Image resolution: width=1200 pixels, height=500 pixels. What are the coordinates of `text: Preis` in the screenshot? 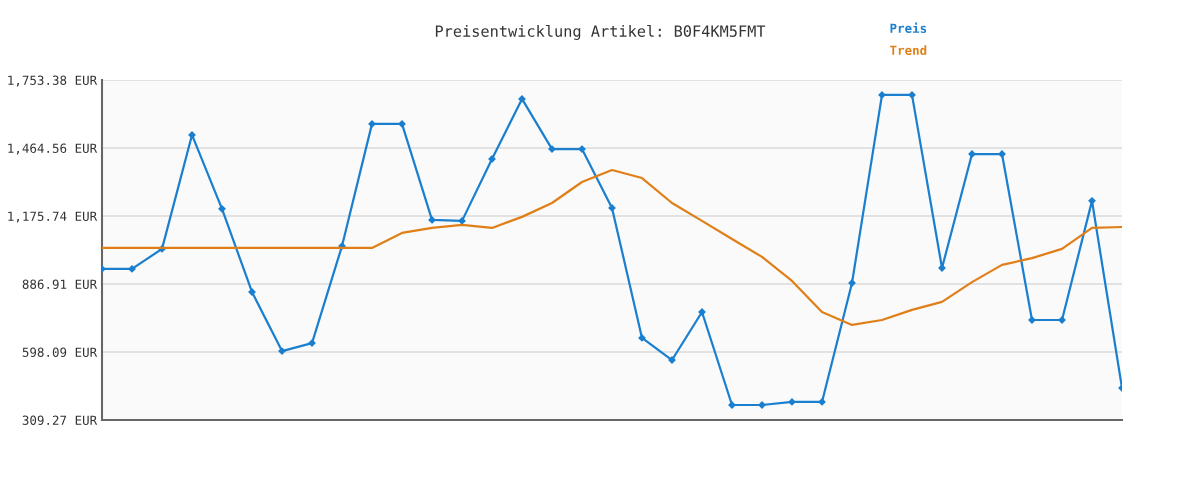 It's located at (908, 27).